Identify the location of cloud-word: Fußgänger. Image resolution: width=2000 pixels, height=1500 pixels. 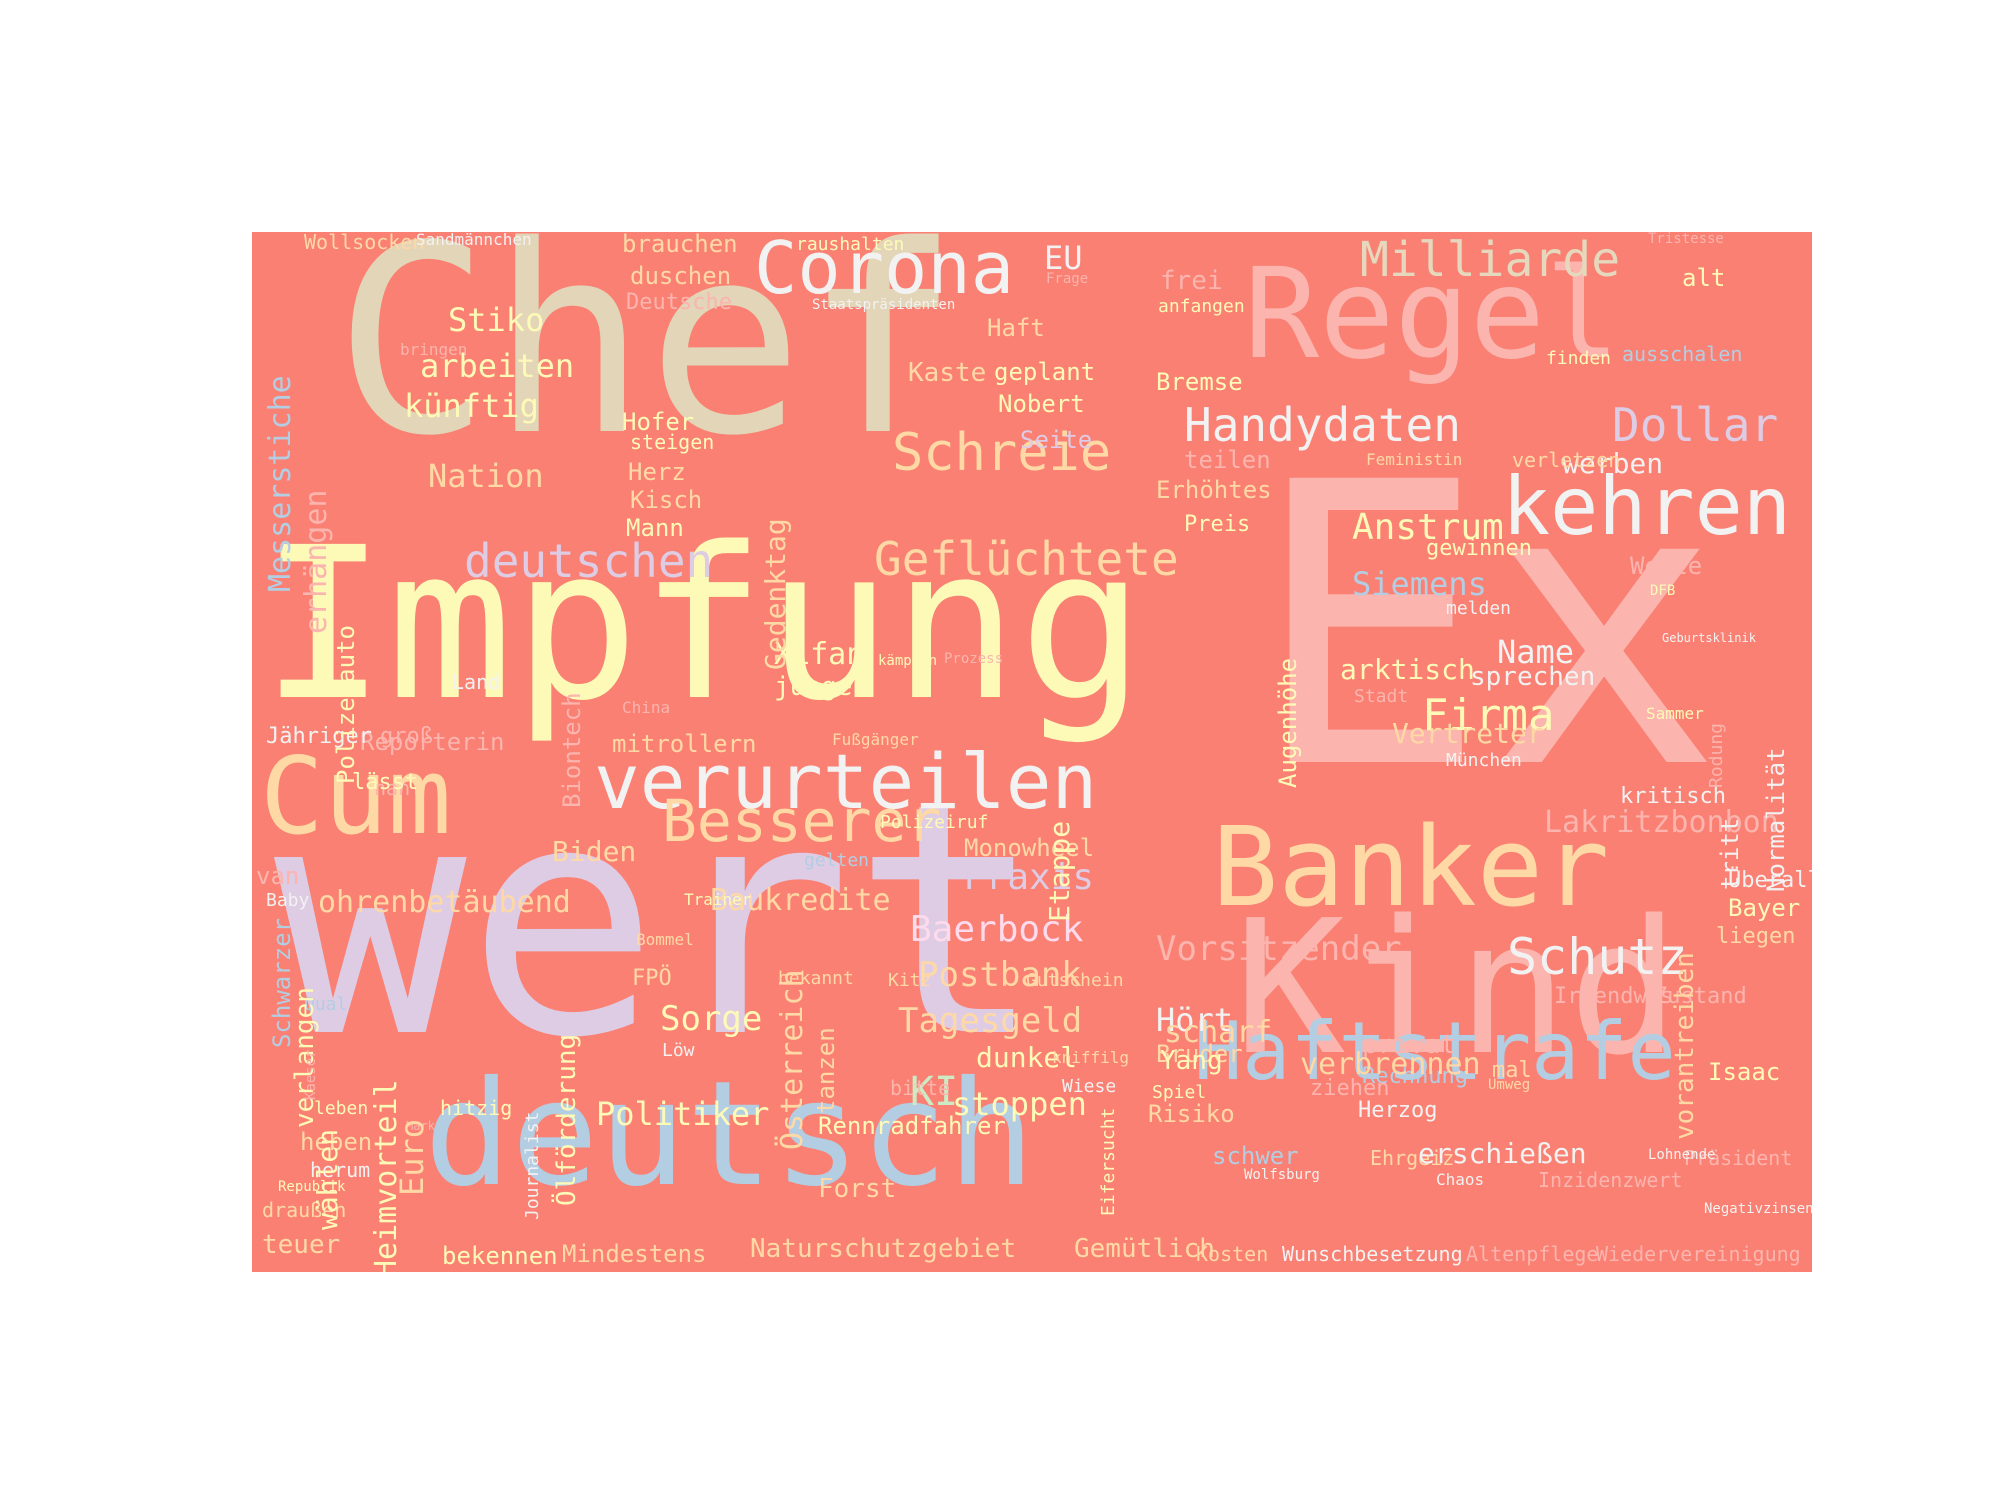
(875, 739).